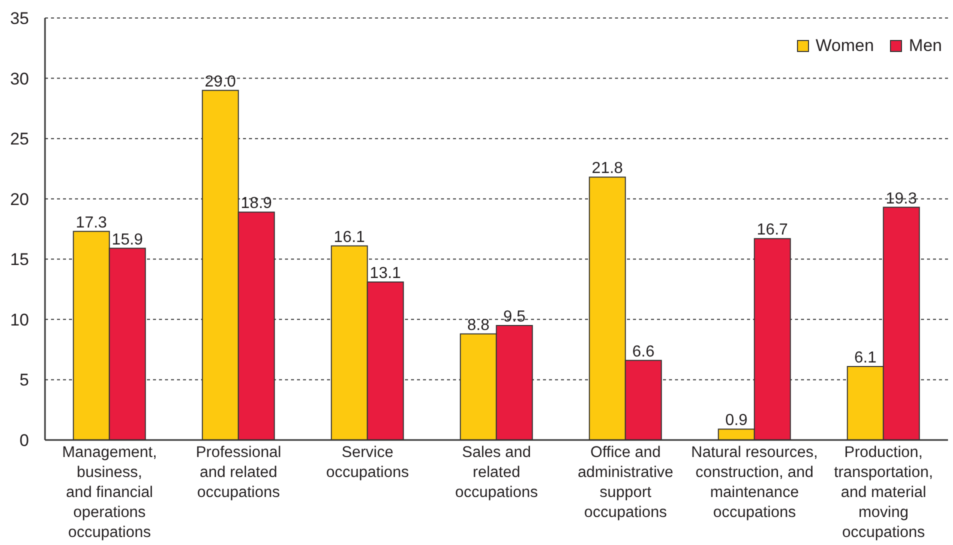 Image resolution: width=953 pixels, height=545 pixels. What do you see at coordinates (24, 380) in the screenshot?
I see `y-tick-label: 5` at bounding box center [24, 380].